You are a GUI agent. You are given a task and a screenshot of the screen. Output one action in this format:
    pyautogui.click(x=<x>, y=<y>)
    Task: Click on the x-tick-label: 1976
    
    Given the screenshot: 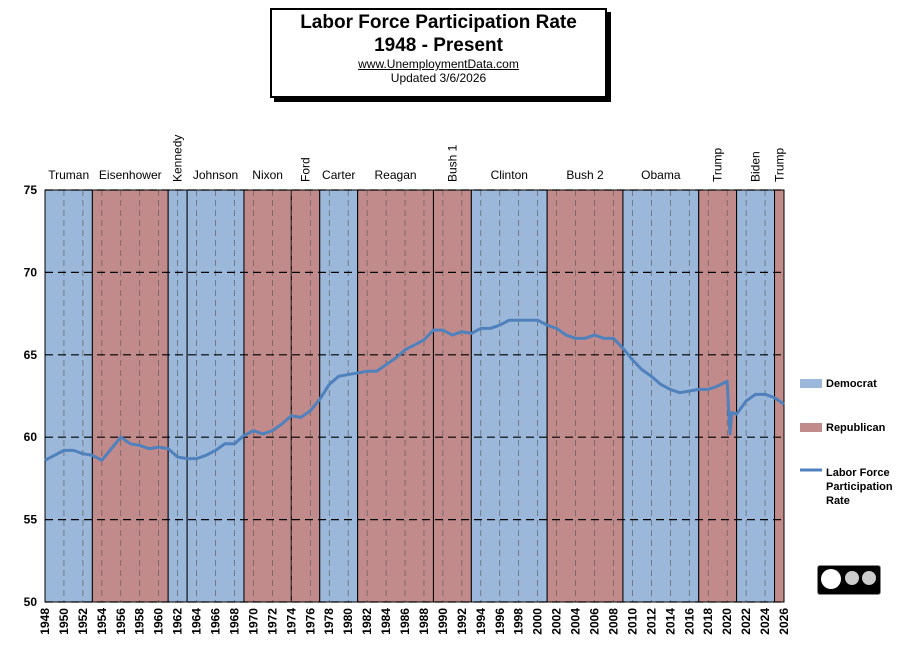 What is the action you would take?
    pyautogui.click(x=310, y=621)
    